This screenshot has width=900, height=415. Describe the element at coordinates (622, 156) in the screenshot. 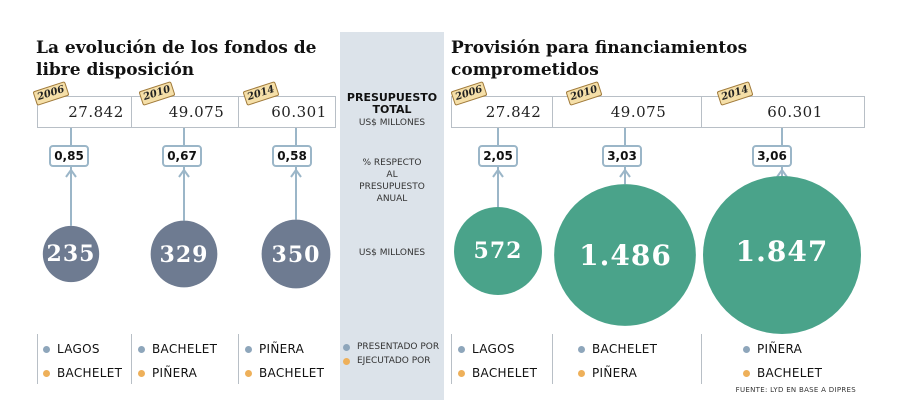

I see `percent-box: 3,03` at that location.